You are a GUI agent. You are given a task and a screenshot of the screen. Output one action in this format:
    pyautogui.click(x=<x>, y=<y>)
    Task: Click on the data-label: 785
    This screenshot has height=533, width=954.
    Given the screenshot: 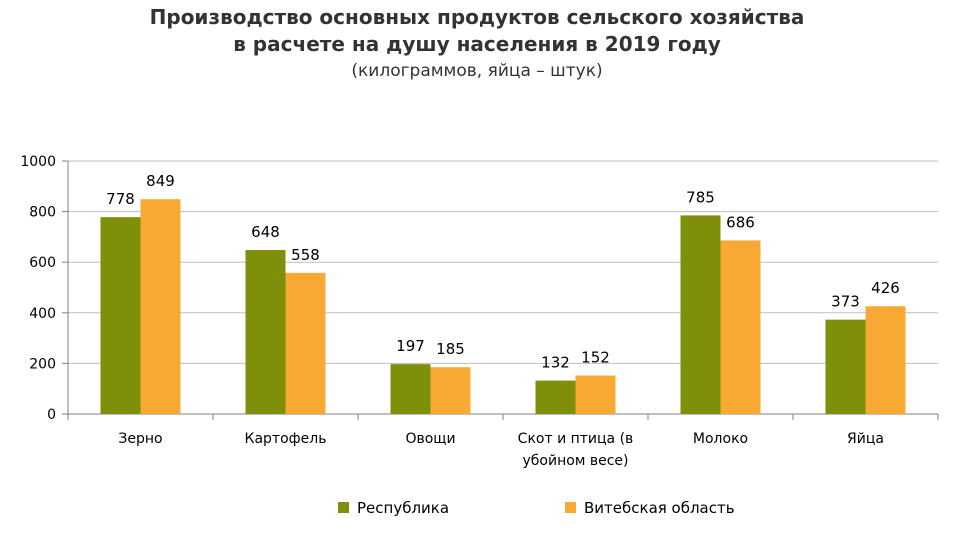 What is the action you would take?
    pyautogui.click(x=700, y=197)
    